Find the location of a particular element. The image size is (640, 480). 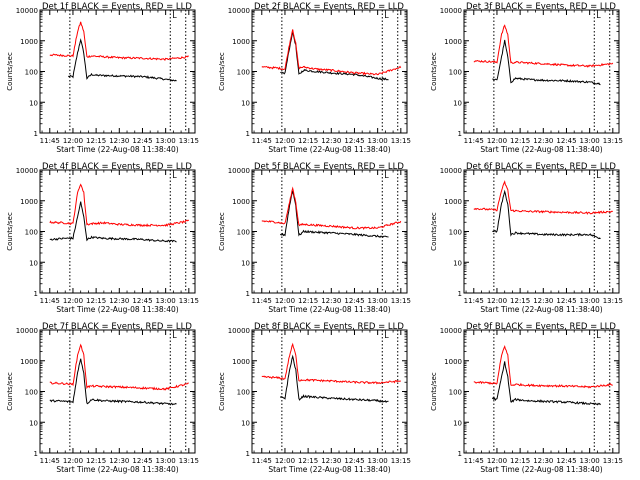

panel-title: Det 5f BLACK = Events, RED = LLD is located at coordinates (329, 167).